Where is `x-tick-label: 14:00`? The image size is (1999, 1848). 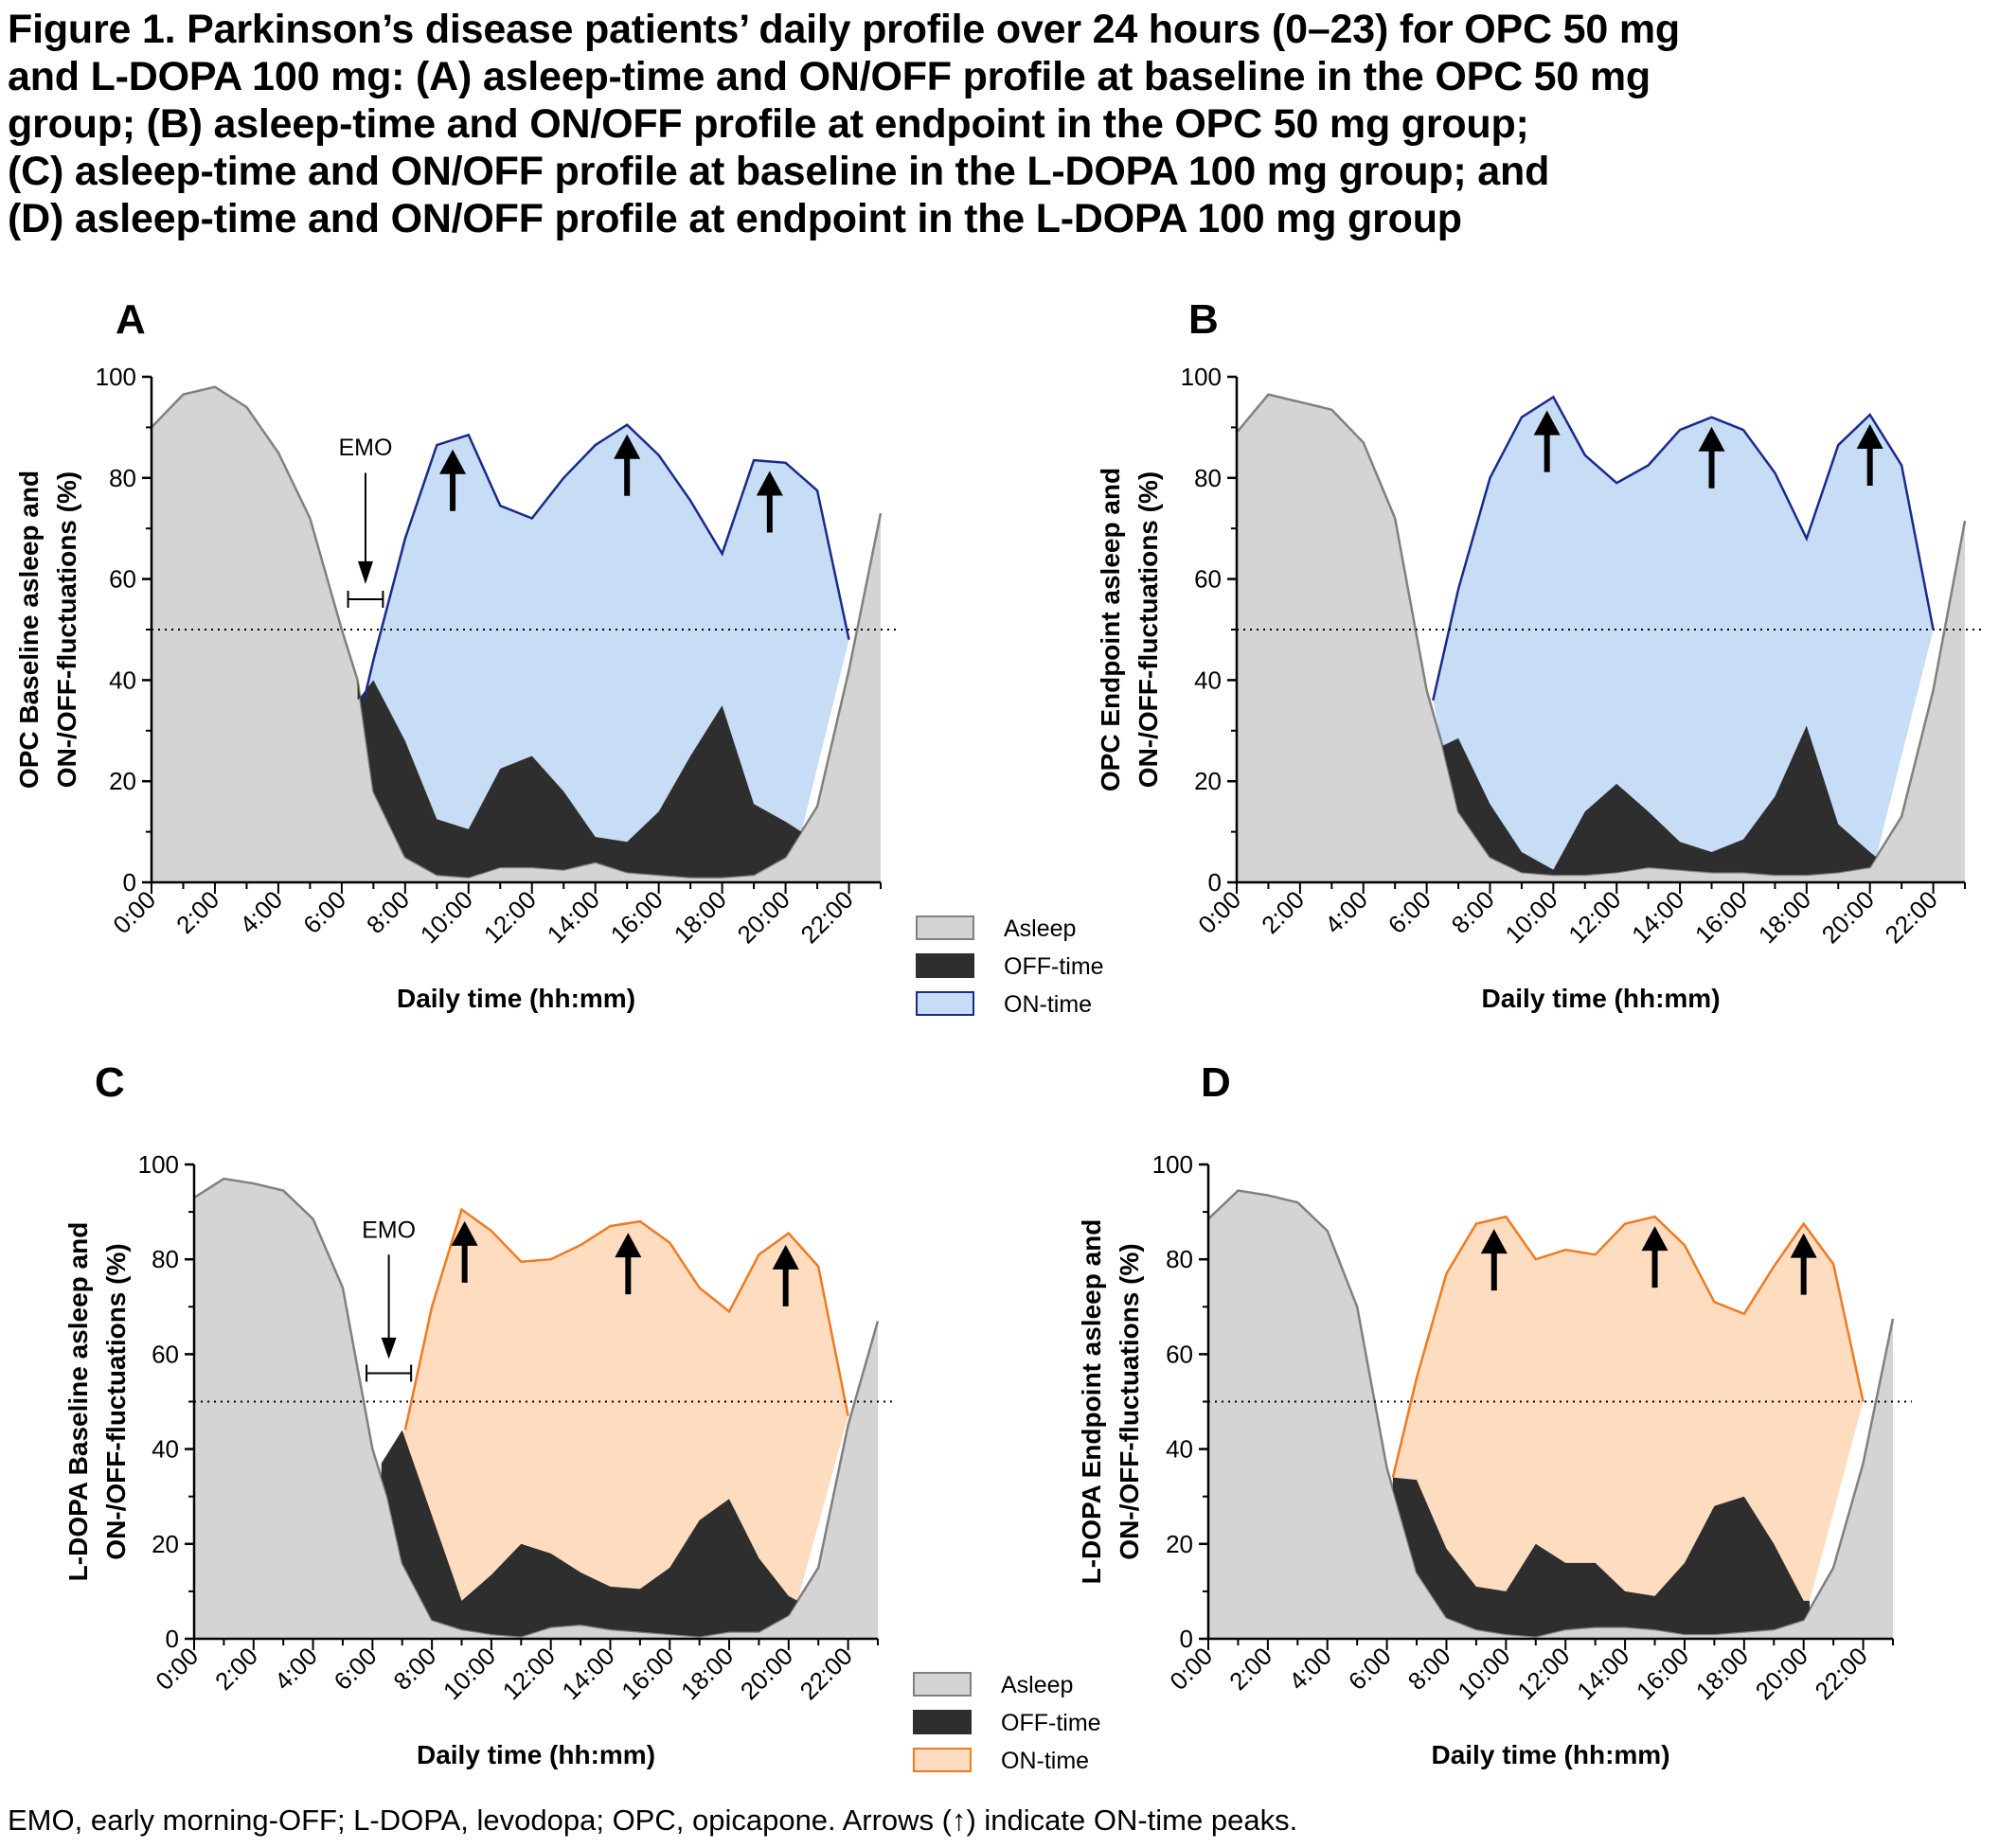 x-tick-label: 14:00 is located at coordinates (1602, 1673).